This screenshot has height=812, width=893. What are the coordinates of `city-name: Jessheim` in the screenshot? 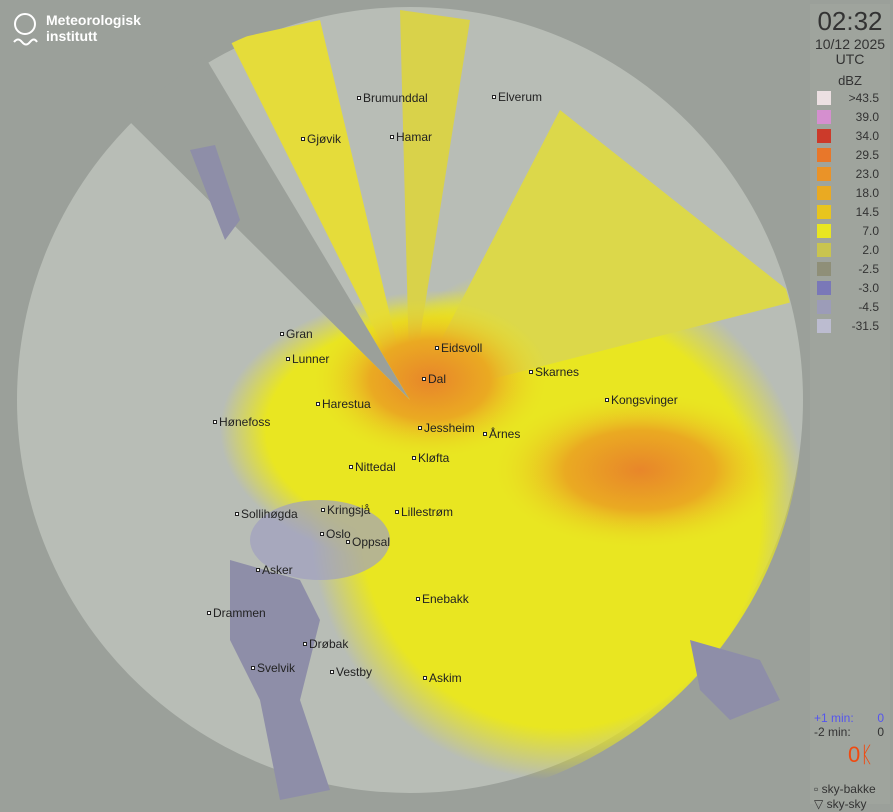 It's located at (449, 428).